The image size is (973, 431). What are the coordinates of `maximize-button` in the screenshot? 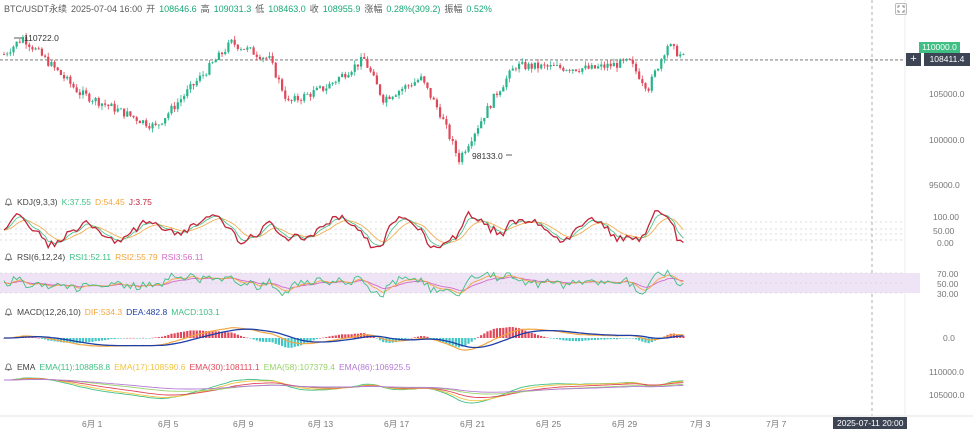 It's located at (901, 9).